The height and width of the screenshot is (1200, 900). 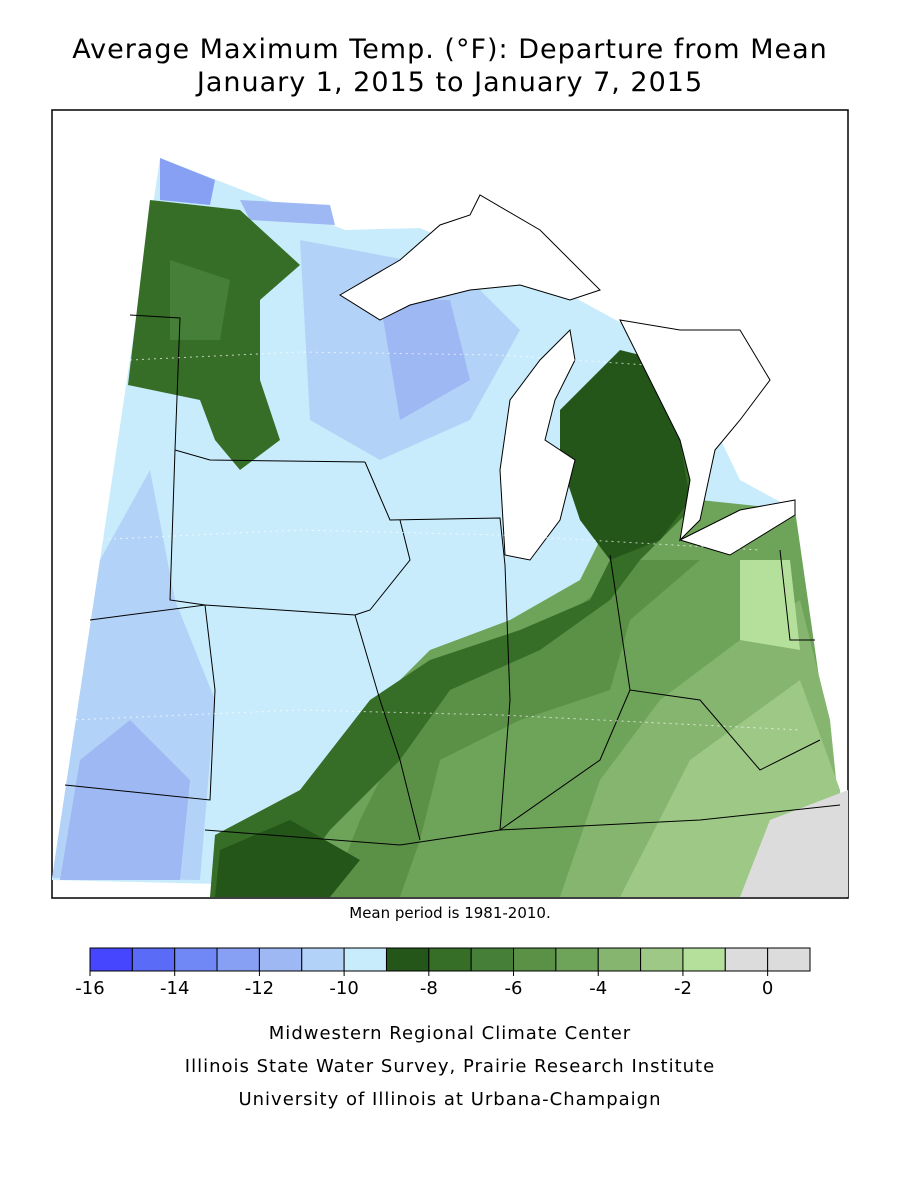 What do you see at coordinates (343, 988) in the screenshot?
I see `legend-tick-label: -10` at bounding box center [343, 988].